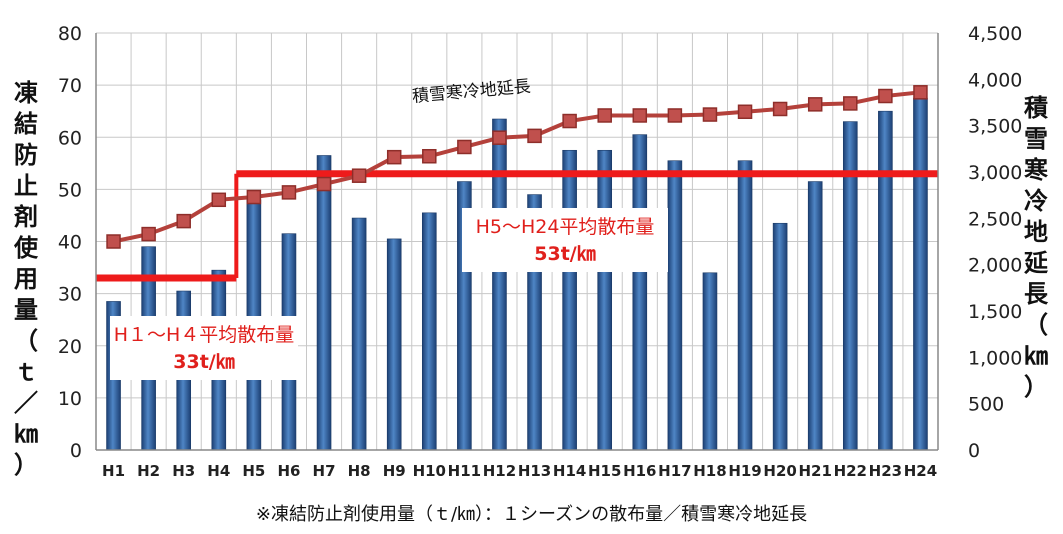  I want to click on x-tick-label: H17, so click(674, 471).